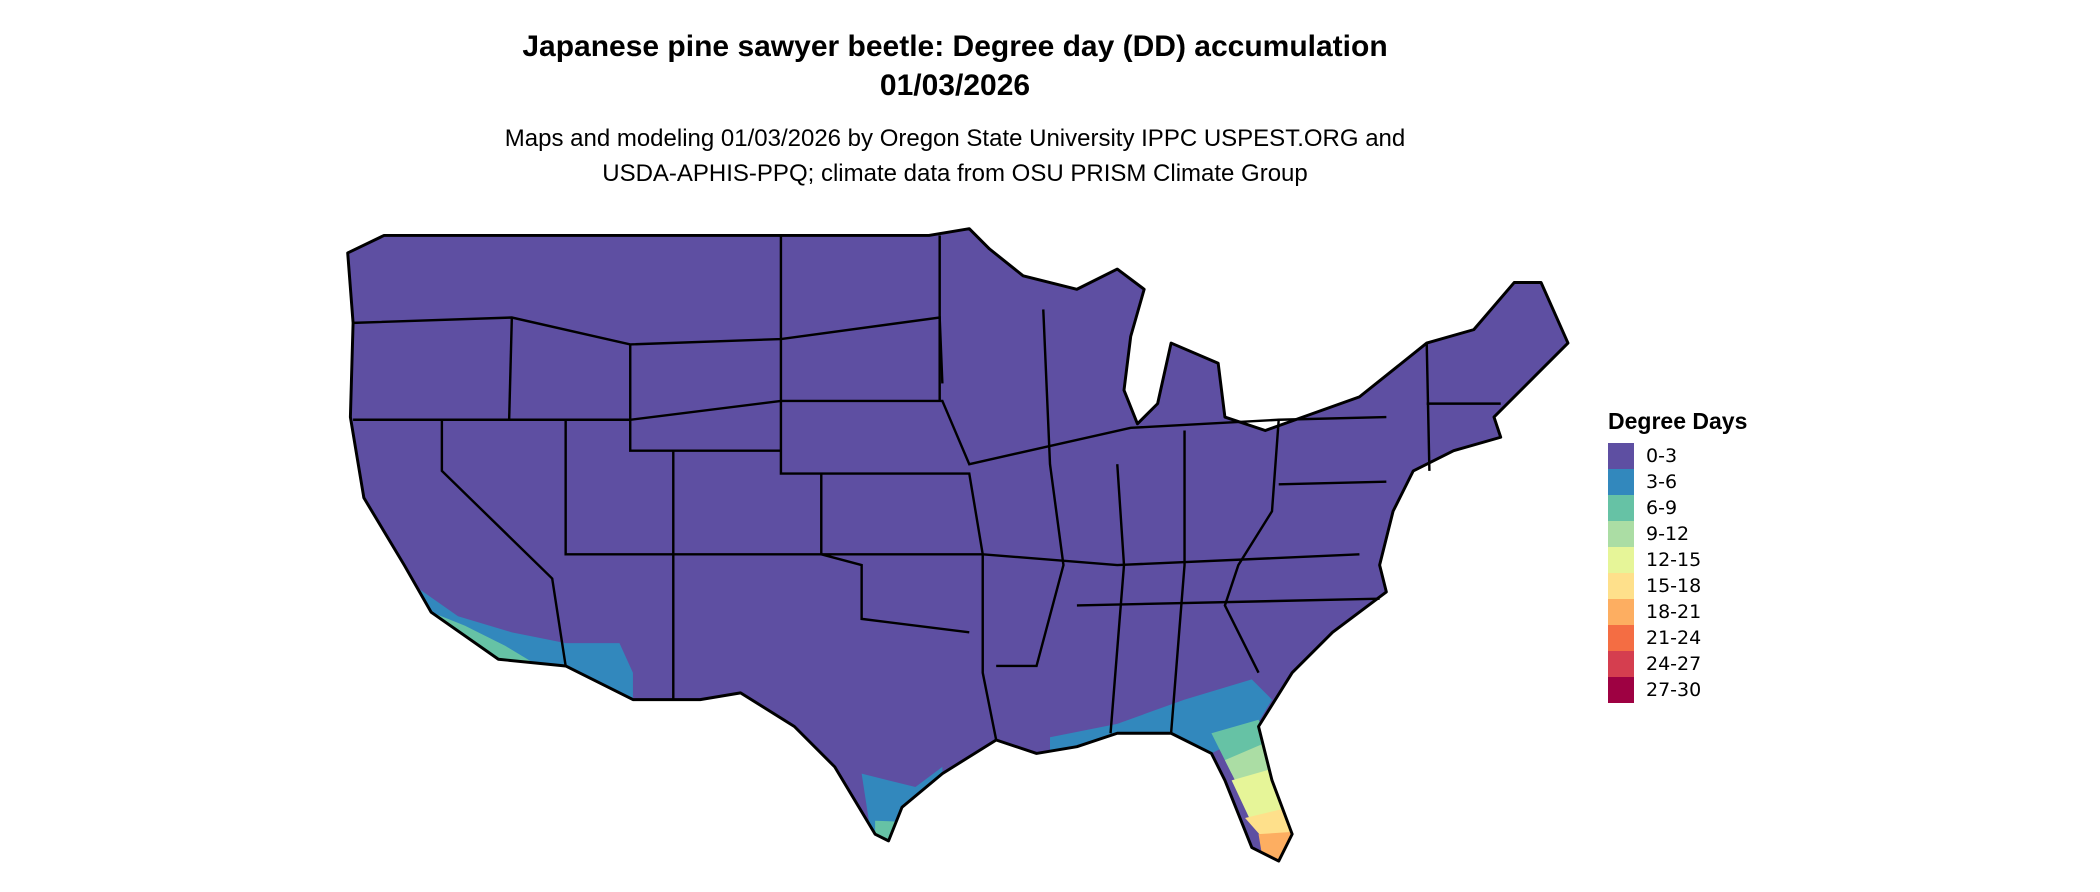 This screenshot has width=2100, height=892. Describe the element at coordinates (1674, 586) in the screenshot. I see `legend-label: 15-18` at that location.